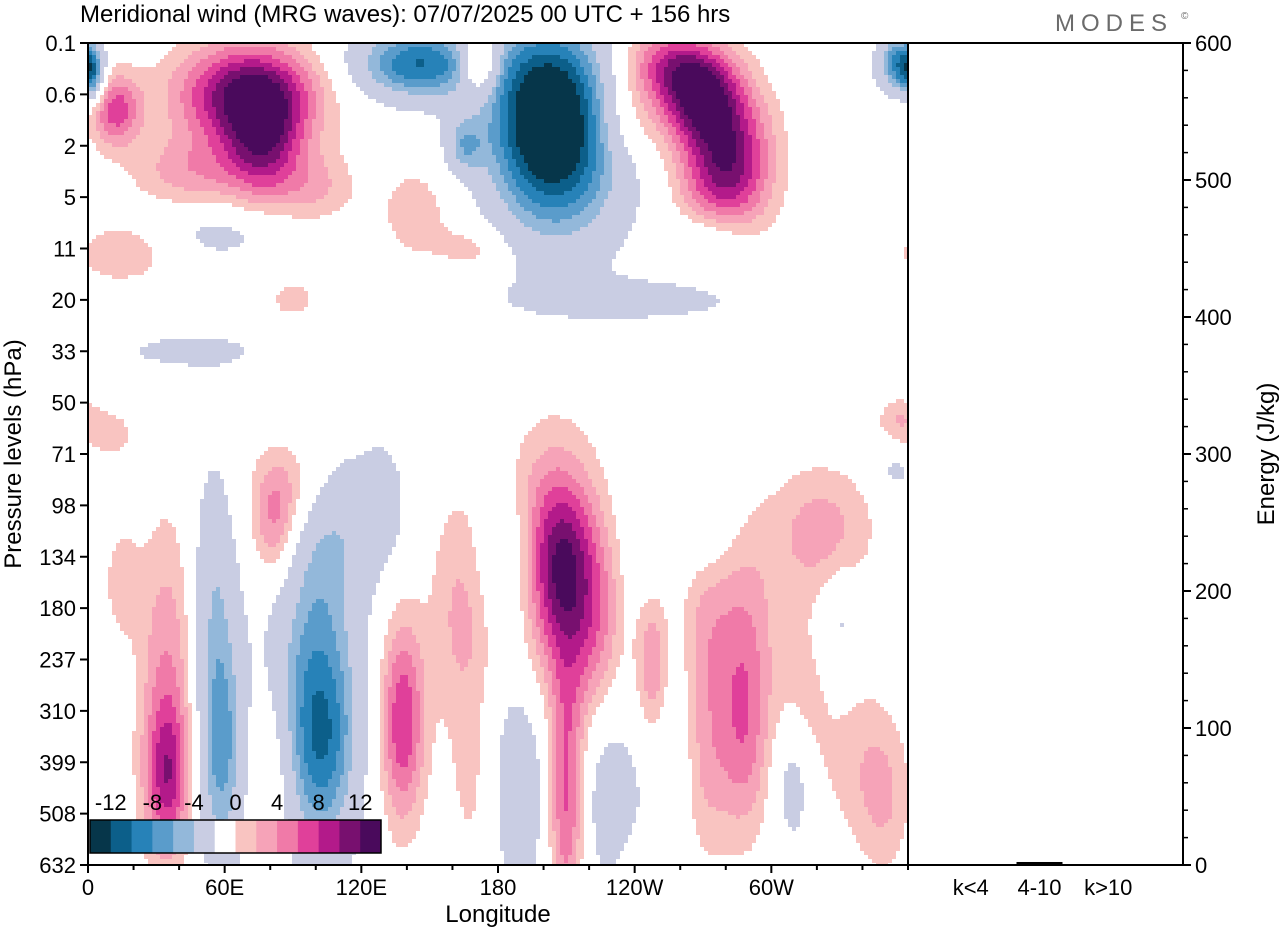 The height and width of the screenshot is (930, 1280). What do you see at coordinates (57, 660) in the screenshot?
I see `y-tick-label: 237` at bounding box center [57, 660].